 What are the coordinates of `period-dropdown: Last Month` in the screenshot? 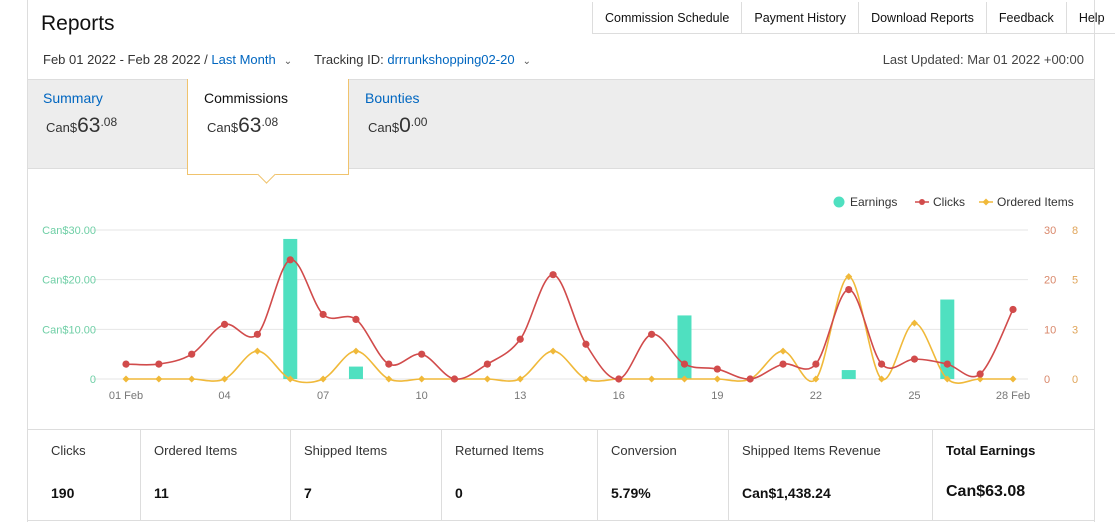 It's located at (243, 59).